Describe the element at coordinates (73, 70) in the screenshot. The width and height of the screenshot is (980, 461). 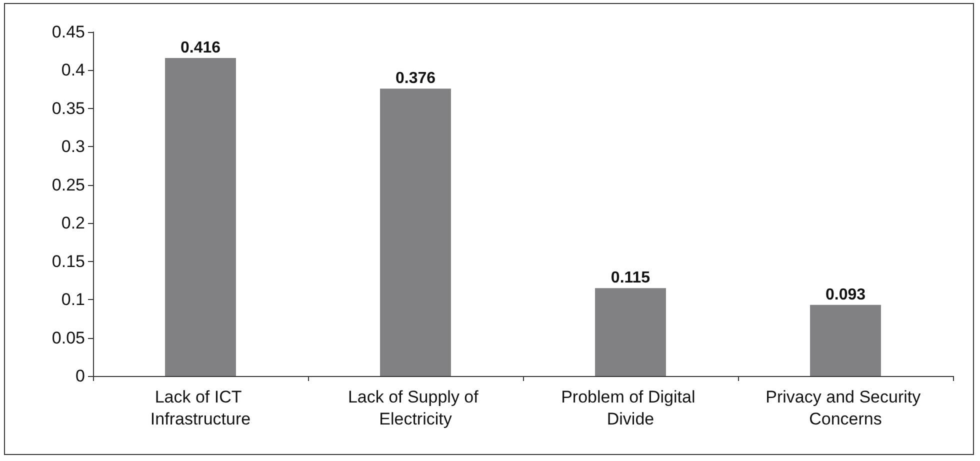
I see `y-tick-label: 0.4` at that location.